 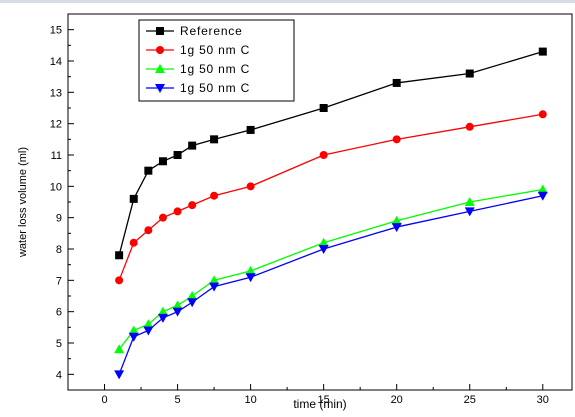 I want to click on x-tick-label: 25, so click(x=470, y=400).